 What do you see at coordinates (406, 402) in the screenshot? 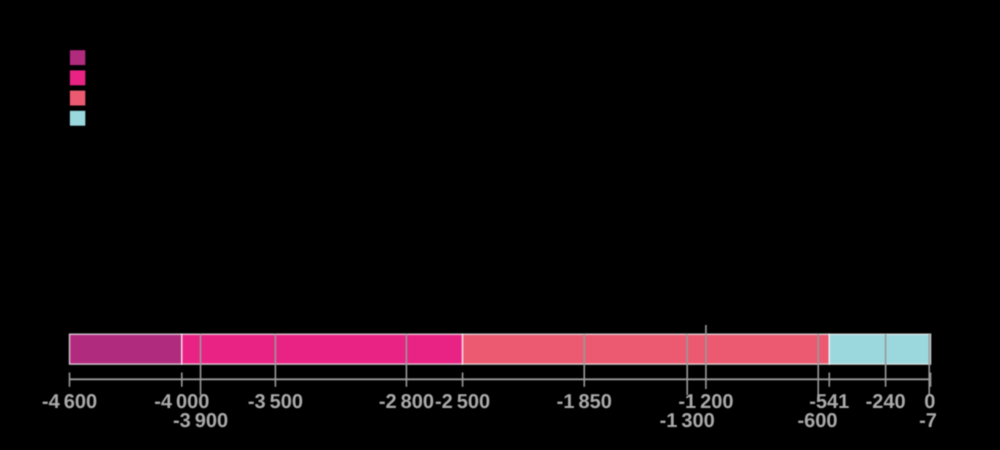
I see `svg-text: -2 800` at bounding box center [406, 402].